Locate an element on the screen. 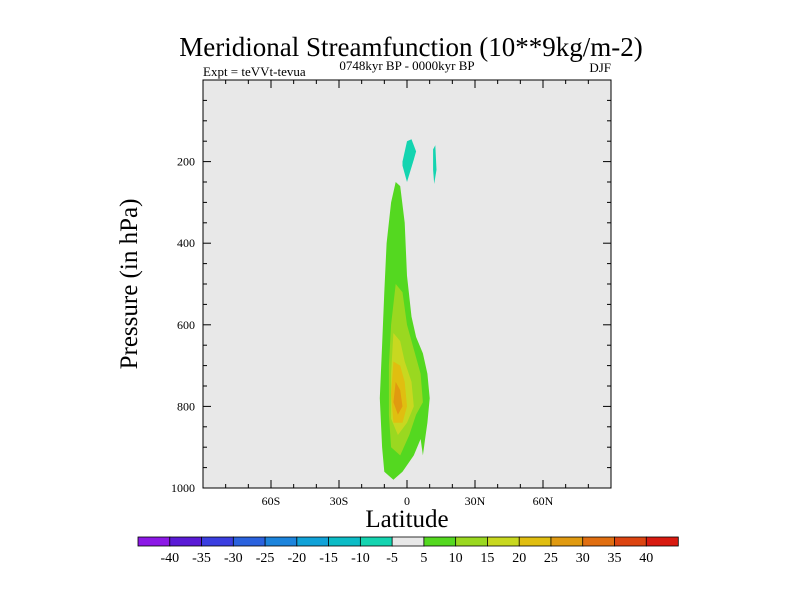 The height and width of the screenshot is (600, 800). colorbar-label: -40 is located at coordinates (169, 558).